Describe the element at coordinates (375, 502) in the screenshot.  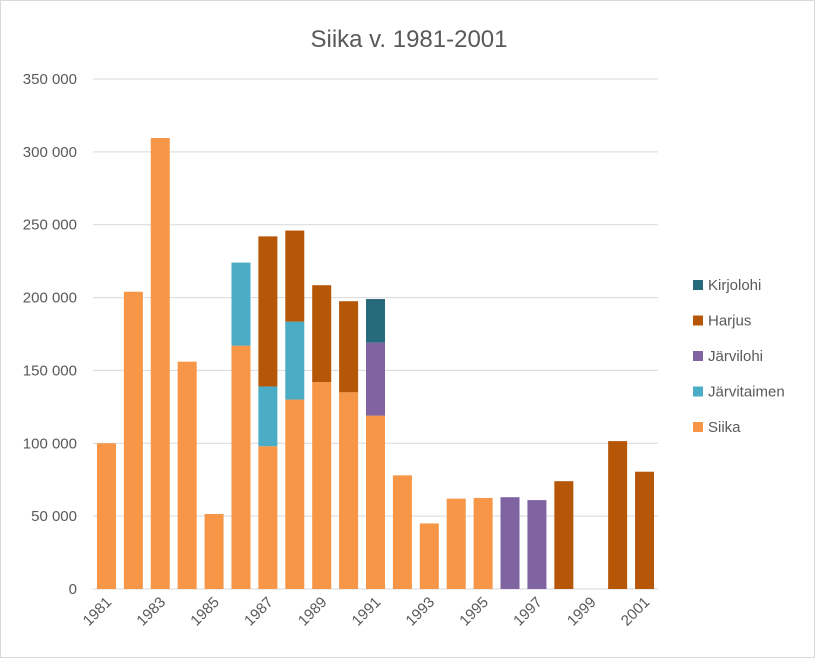
I see `bar-siika-1991` at that location.